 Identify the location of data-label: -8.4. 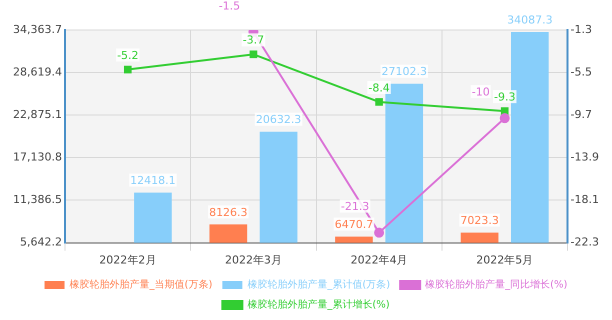
(379, 87).